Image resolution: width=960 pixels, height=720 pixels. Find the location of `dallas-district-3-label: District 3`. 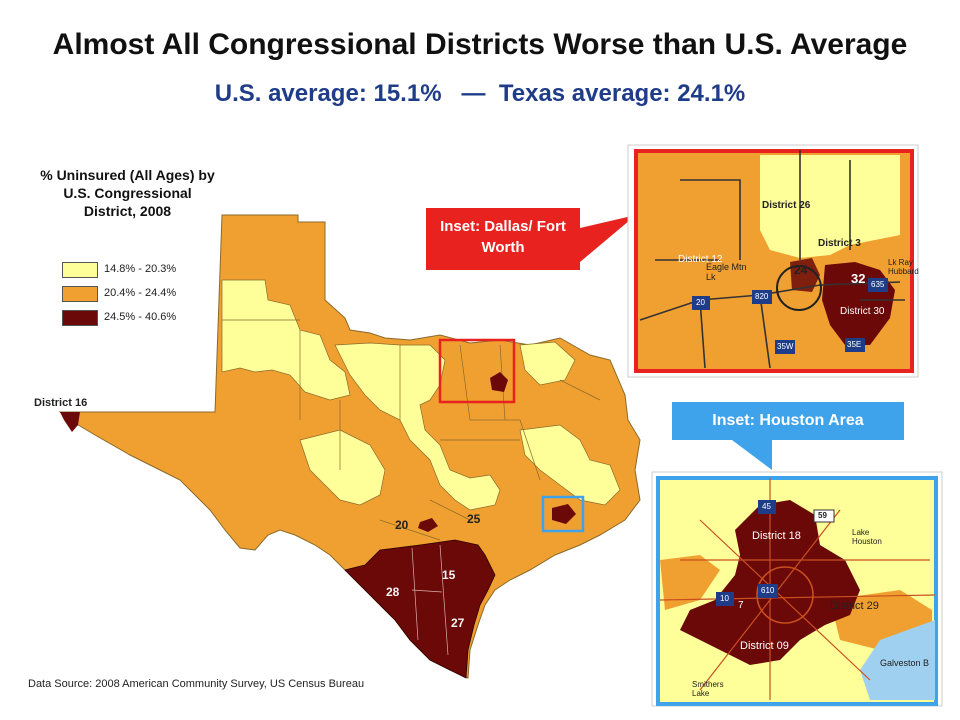

dallas-district-3-label: District 3 is located at coordinates (839, 243).